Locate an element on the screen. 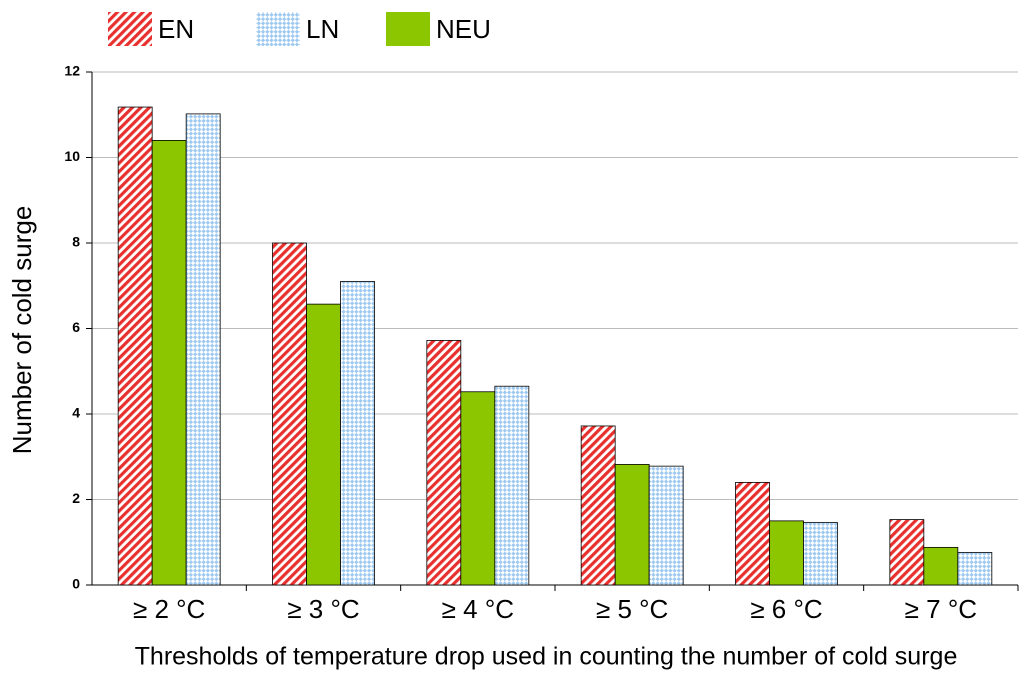 The height and width of the screenshot is (674, 1034). y-tick-label: 0 is located at coordinates (76, 584).